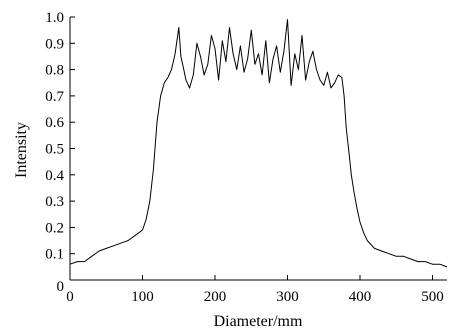 The image size is (456, 334). I want to click on y-tick-label: 0.6, so click(54, 123).